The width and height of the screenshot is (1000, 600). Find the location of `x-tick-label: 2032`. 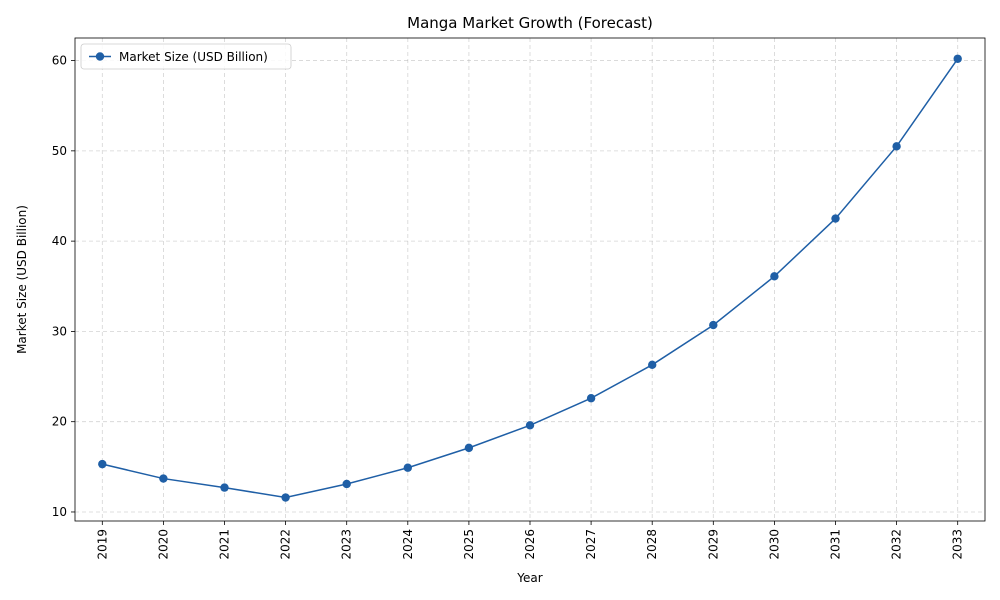

x-tick-label: 2032 is located at coordinates (897, 544).